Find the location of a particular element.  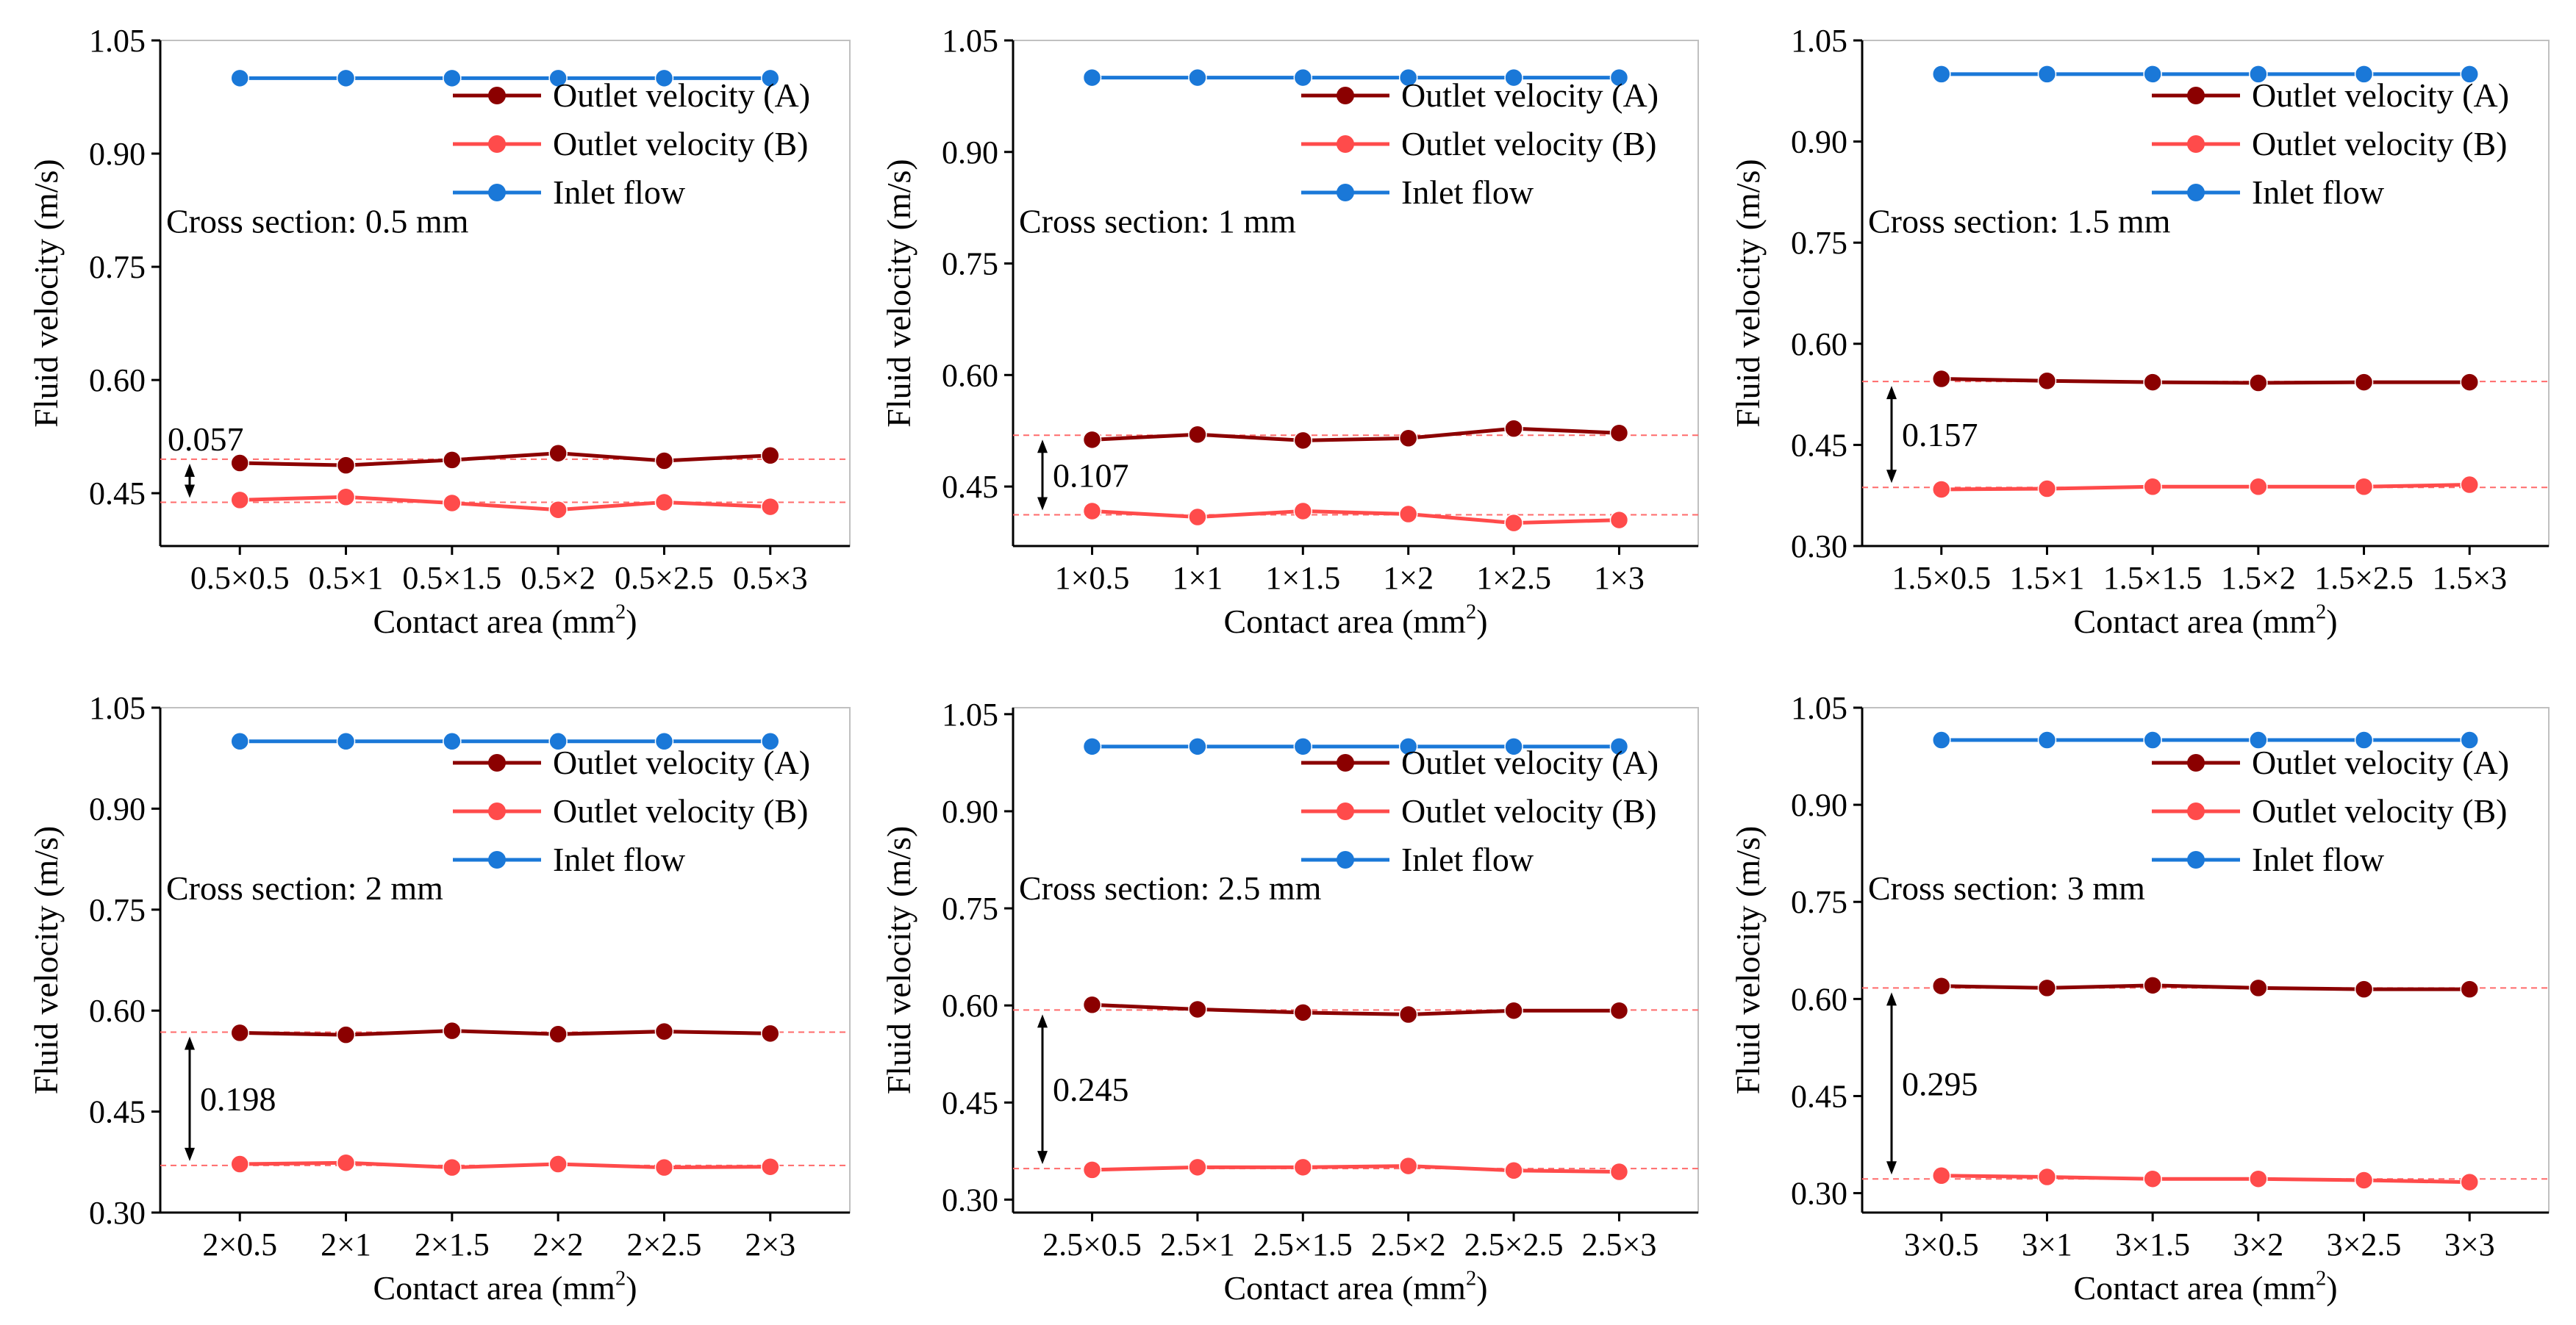

x-tick-label: 1.5×3 is located at coordinates (2469, 578).